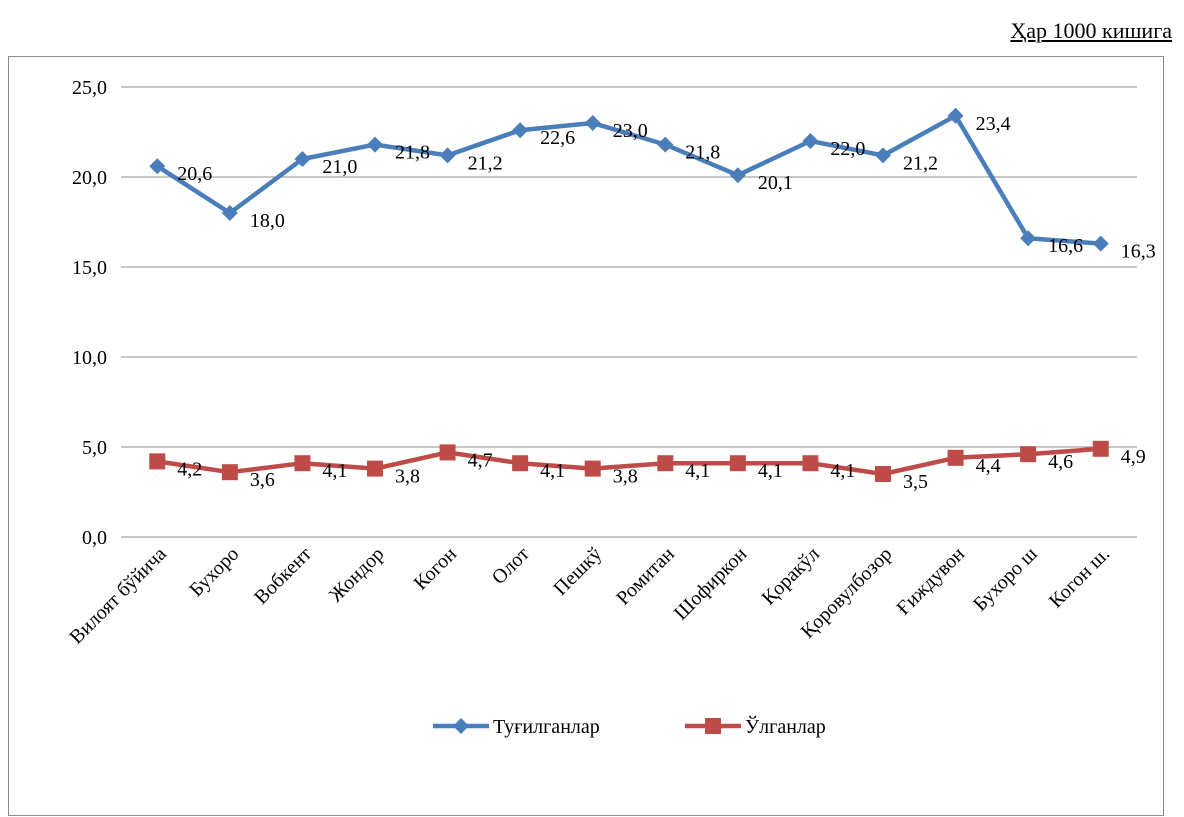 This screenshot has width=1184, height=817. I want to click on x-tick-label: Пешкў, so click(577, 571).